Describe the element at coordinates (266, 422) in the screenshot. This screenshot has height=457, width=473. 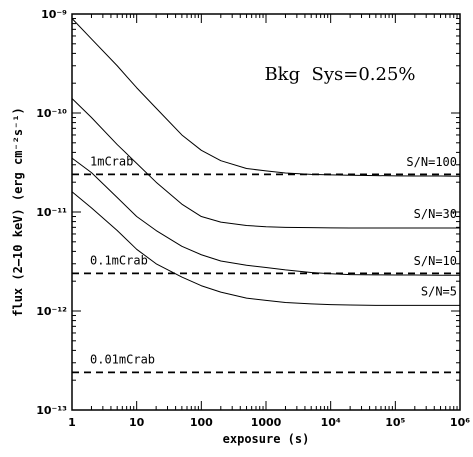
I see `x-tick-label: 1000` at that location.